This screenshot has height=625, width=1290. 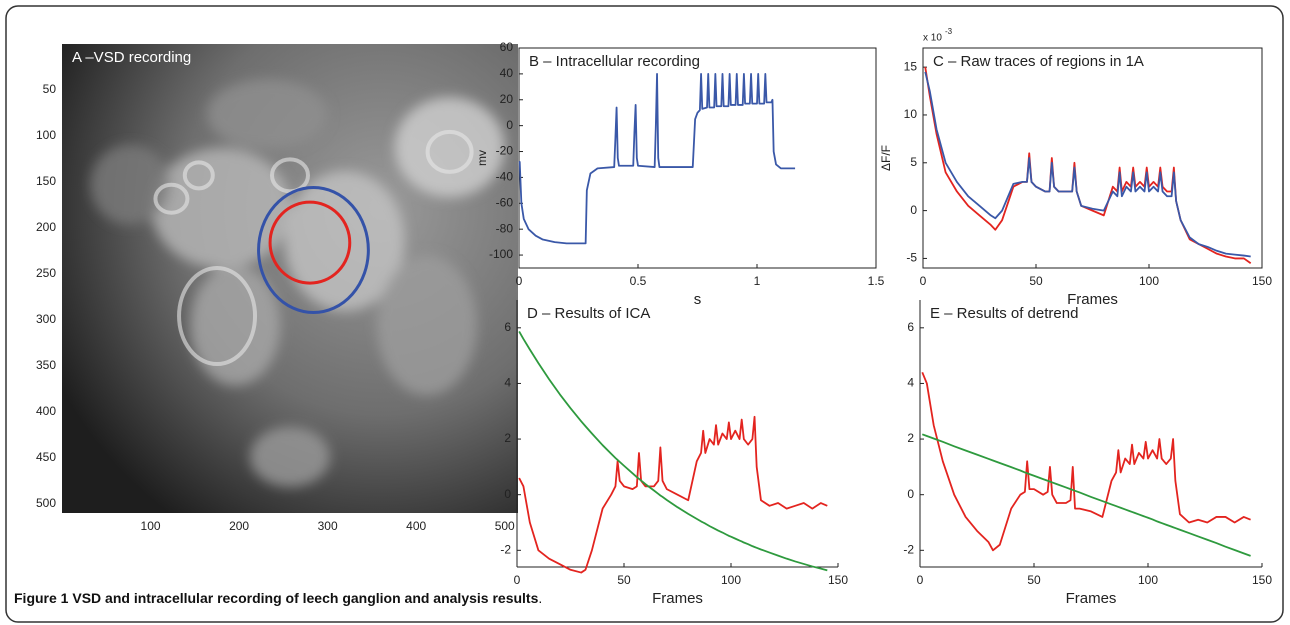 I want to click on y-axis-label: mv, so click(x=482, y=158).